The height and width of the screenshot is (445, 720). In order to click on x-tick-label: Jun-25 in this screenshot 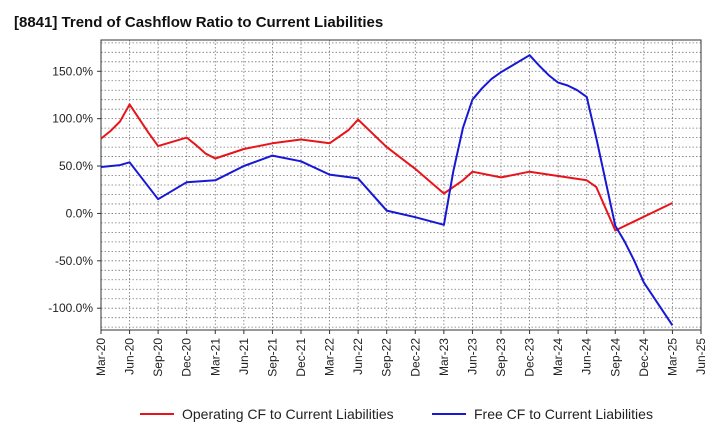, I will do `click(701, 356)`.